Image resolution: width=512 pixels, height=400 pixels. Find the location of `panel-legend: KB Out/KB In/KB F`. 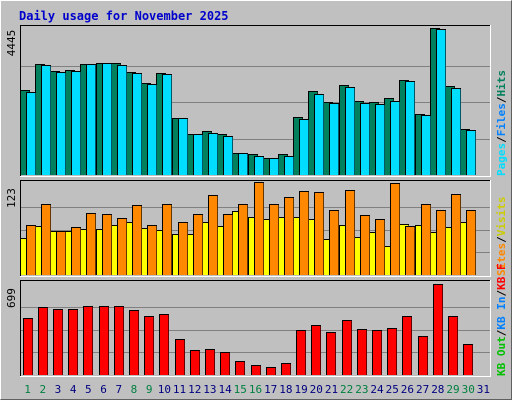

panel-legend: KB Out/KB In/KB F is located at coordinates (501, 319).